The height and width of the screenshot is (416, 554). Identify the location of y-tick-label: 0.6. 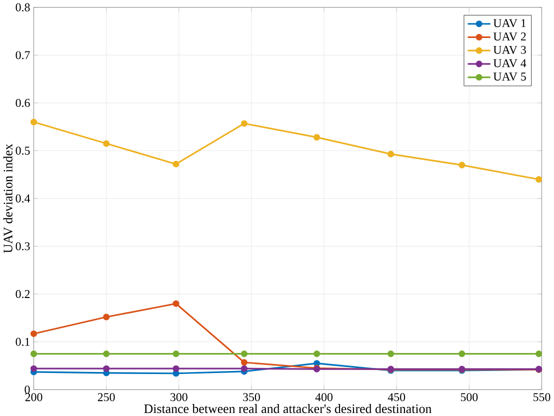
(23, 102).